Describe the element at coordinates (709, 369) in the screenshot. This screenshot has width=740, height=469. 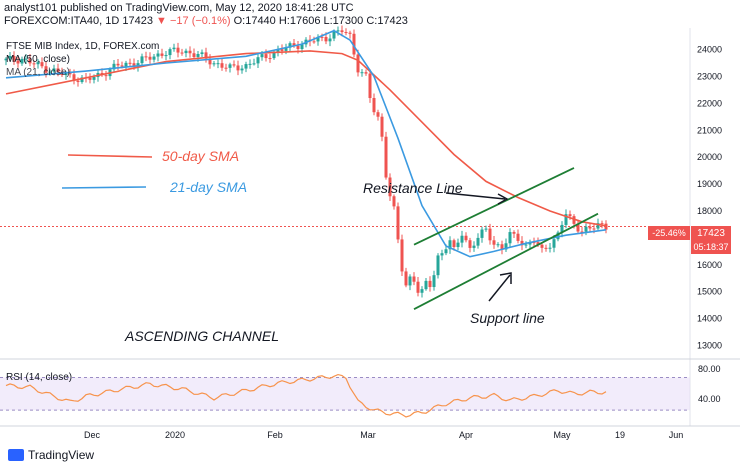
I see `rsi-tick-80: 80.00` at that location.